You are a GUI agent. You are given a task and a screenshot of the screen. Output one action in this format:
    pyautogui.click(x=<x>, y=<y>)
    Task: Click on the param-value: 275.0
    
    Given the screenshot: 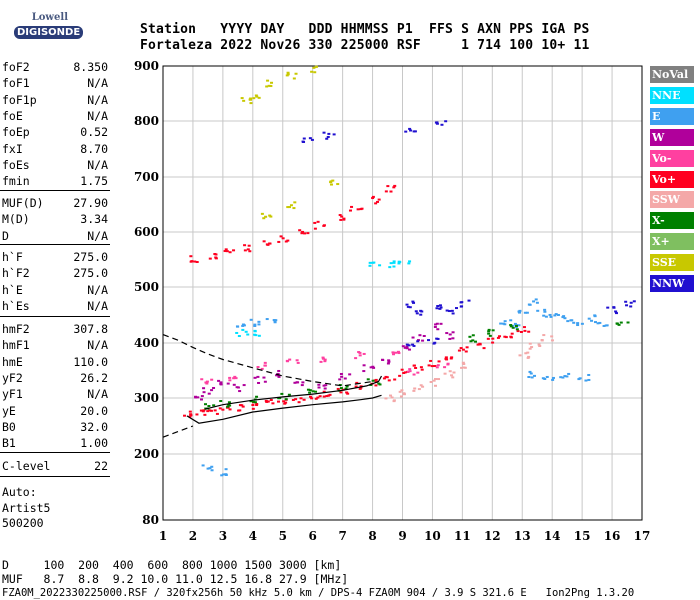 What is the action you would take?
    pyautogui.click(x=90, y=273)
    